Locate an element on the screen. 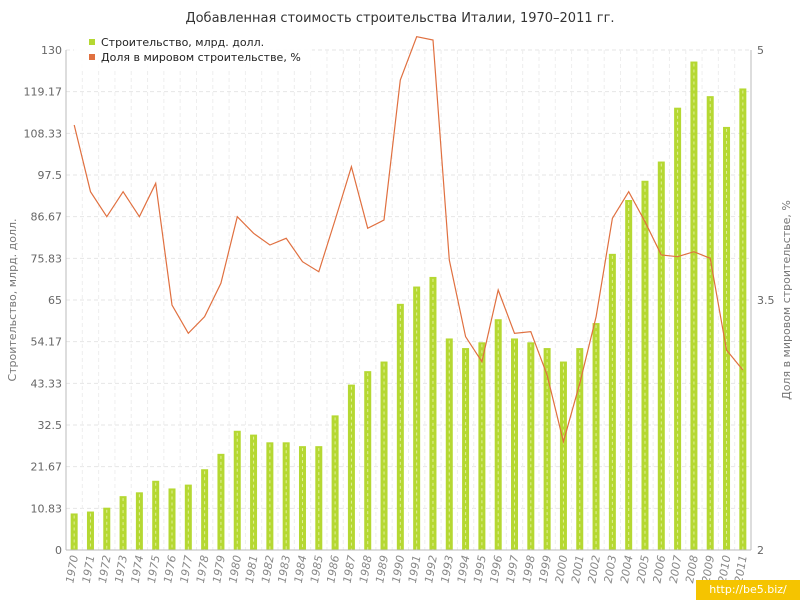 The image size is (800, 600). x-tick-label: 1984 is located at coordinates (301, 569).